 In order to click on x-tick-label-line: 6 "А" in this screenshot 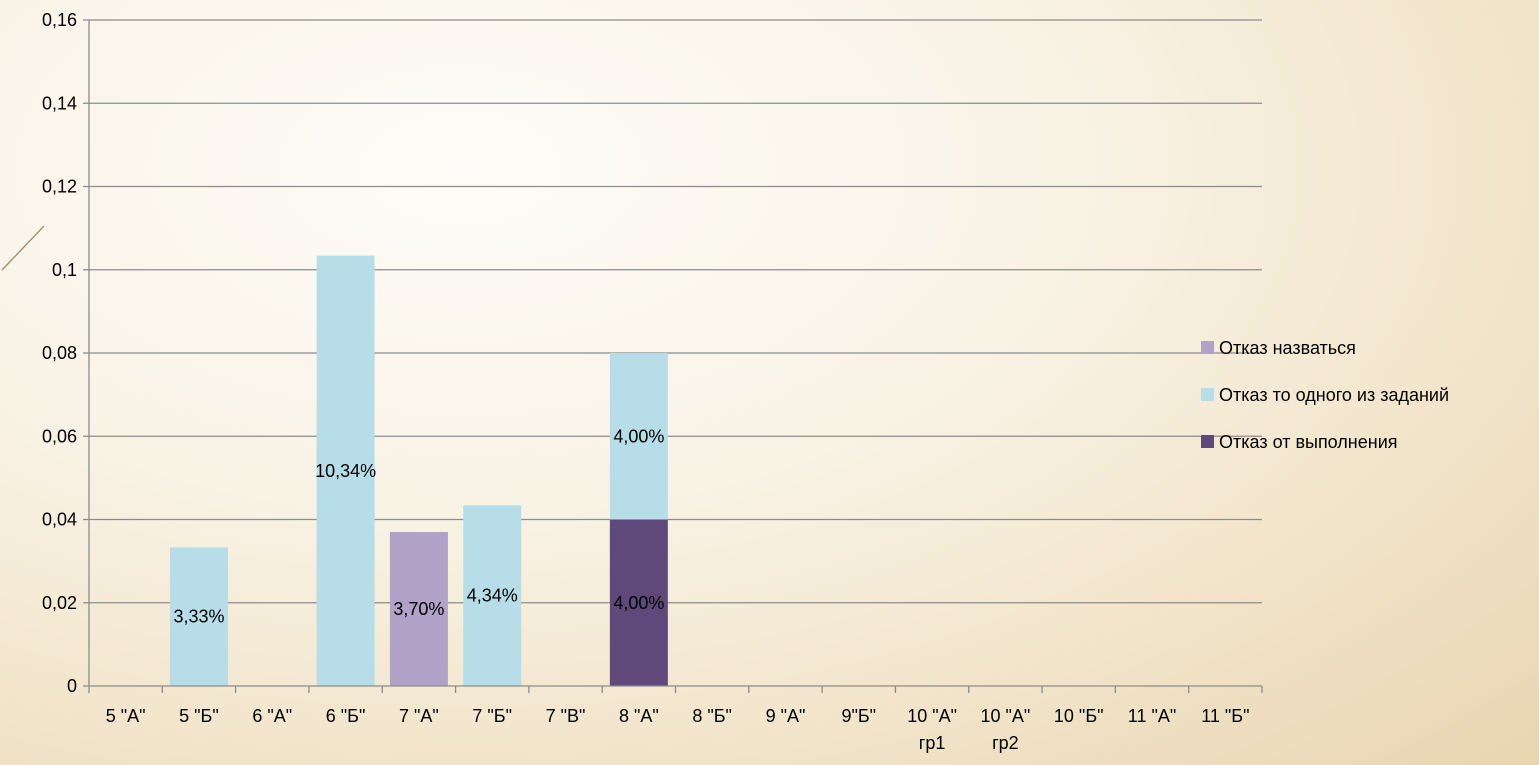, I will do `click(272, 716)`.